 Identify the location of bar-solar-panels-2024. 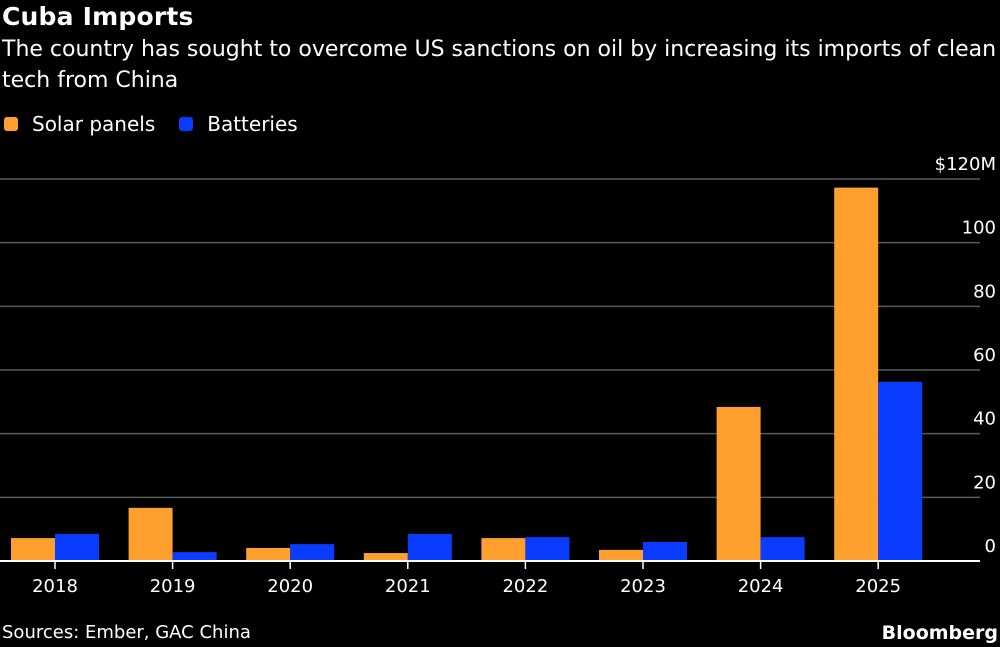
(738, 483).